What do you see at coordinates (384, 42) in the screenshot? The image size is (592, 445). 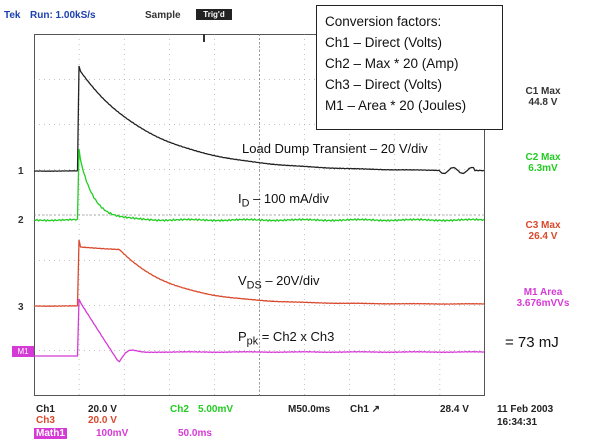 I see `conversion-line: Ch1 – Direct (Volts)` at bounding box center [384, 42].